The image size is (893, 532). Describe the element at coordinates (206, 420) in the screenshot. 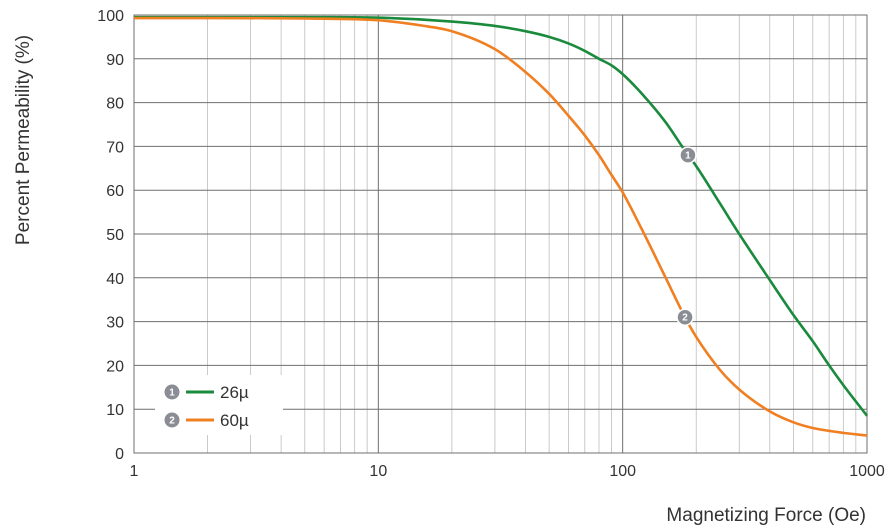

I see `legend-item-2: 2 60µ` at that location.